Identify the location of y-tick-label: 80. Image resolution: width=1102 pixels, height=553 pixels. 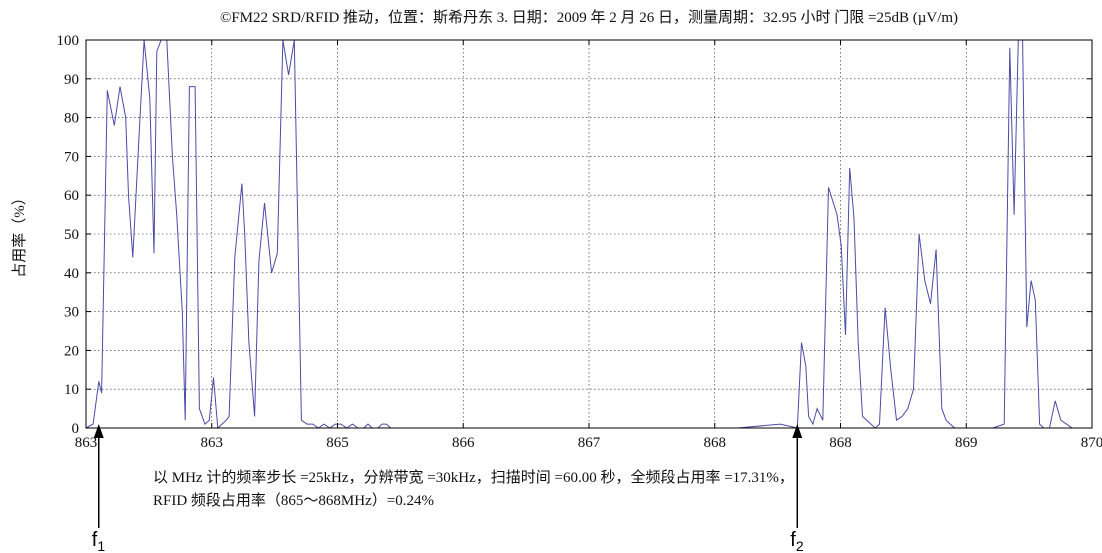
(71, 119).